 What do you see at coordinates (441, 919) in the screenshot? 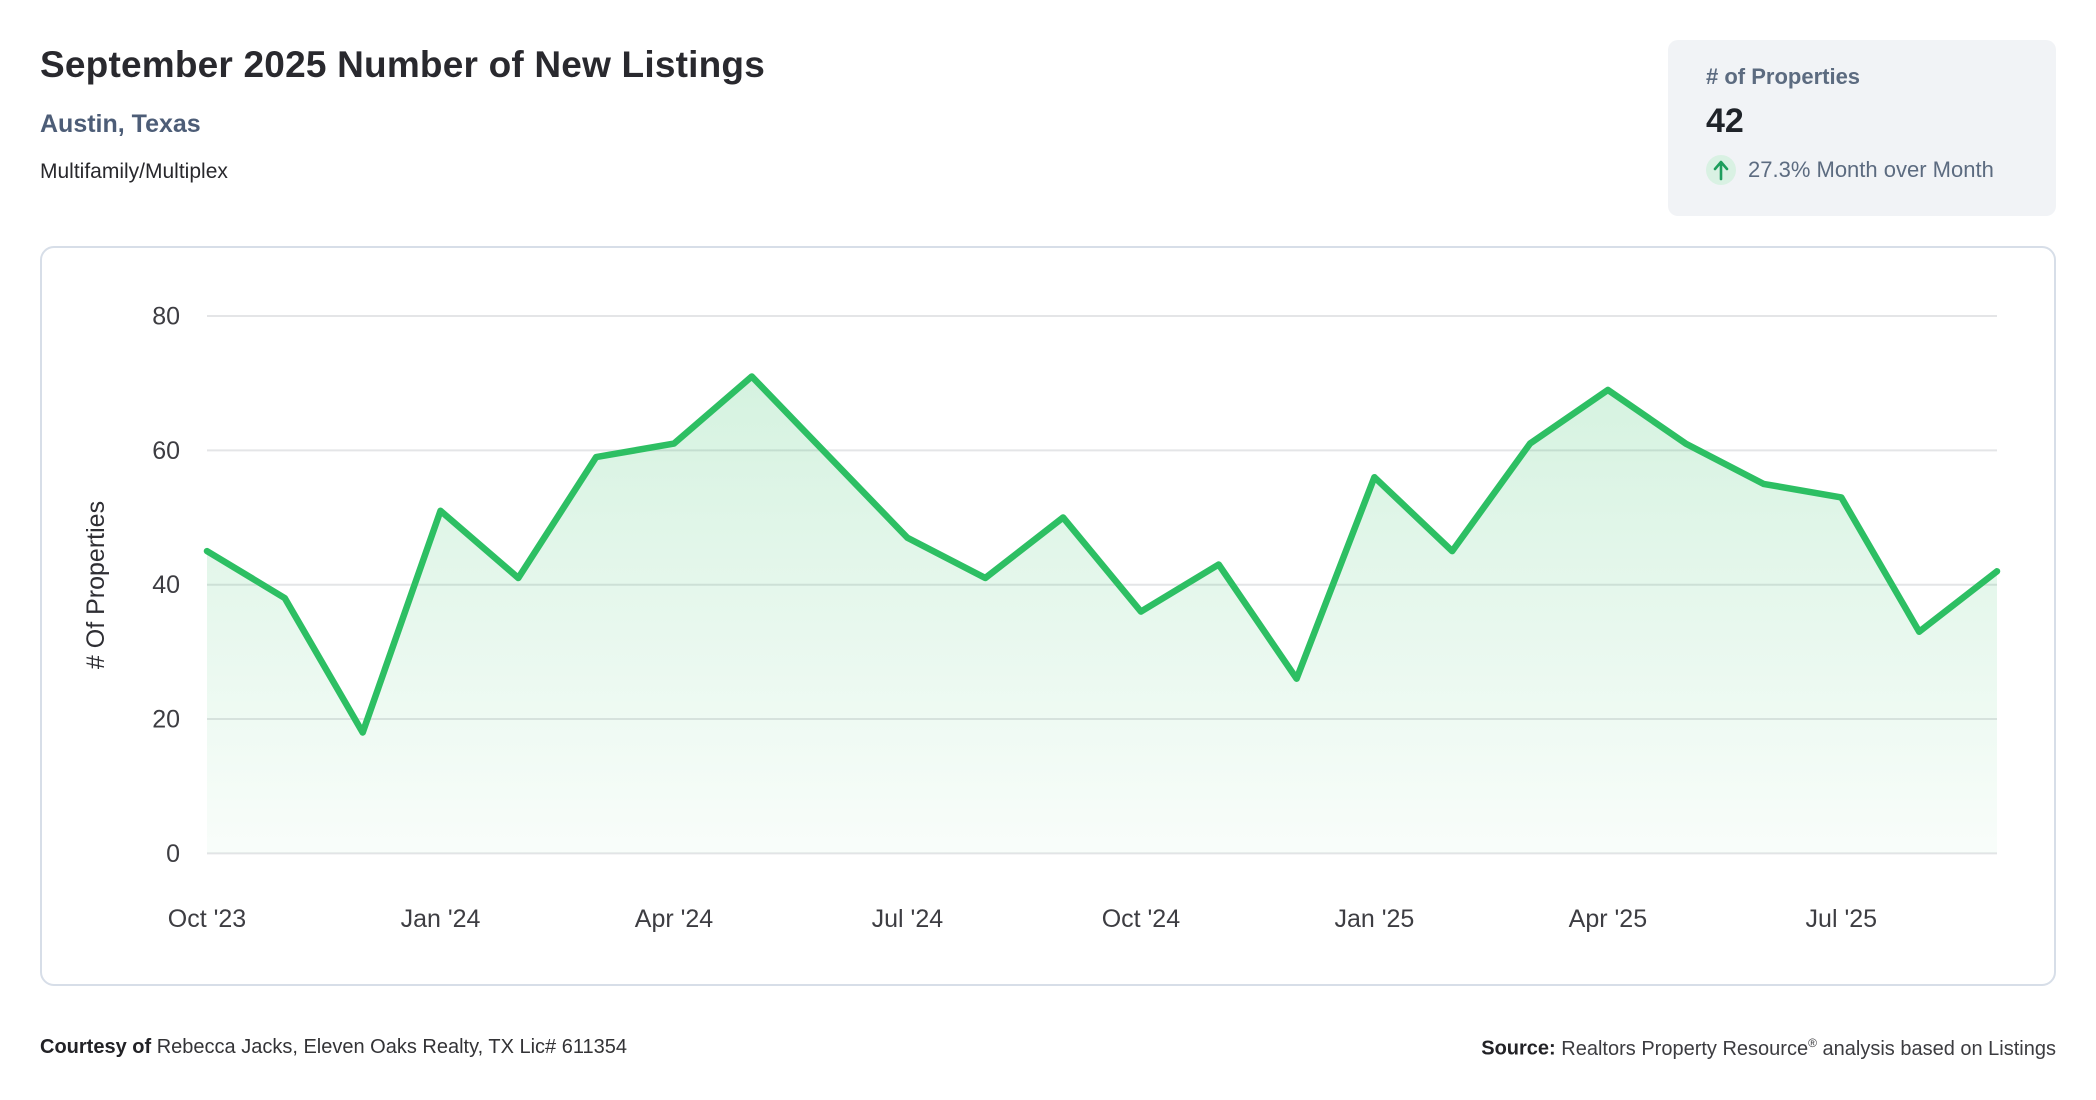
I see `x-tick-label: Jan '24` at bounding box center [441, 919].